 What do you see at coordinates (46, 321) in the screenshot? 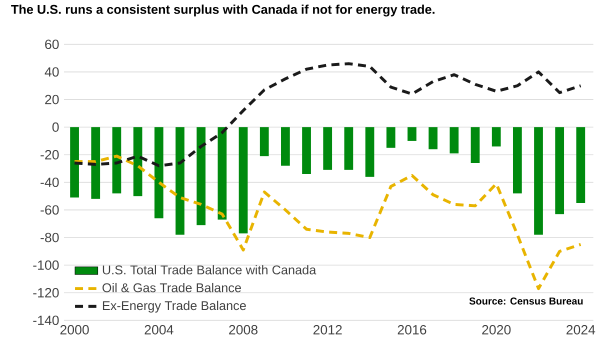
I see `y-tick-label: -140` at bounding box center [46, 321].